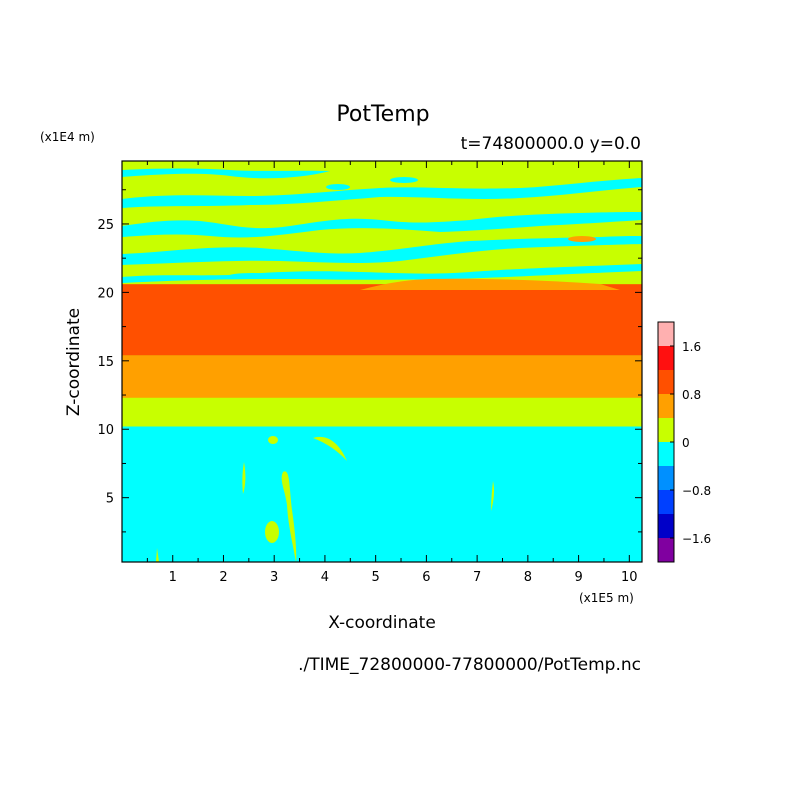  Describe the element at coordinates (105, 225) in the screenshot. I see `y-tick-label: 25` at that location.